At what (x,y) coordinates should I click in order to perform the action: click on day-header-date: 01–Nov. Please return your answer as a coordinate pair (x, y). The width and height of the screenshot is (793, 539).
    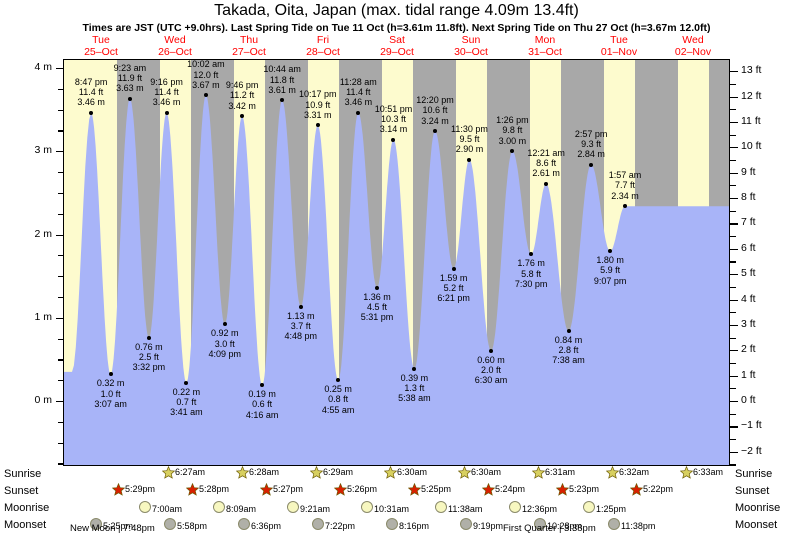
    Looking at the image, I should click on (619, 52).